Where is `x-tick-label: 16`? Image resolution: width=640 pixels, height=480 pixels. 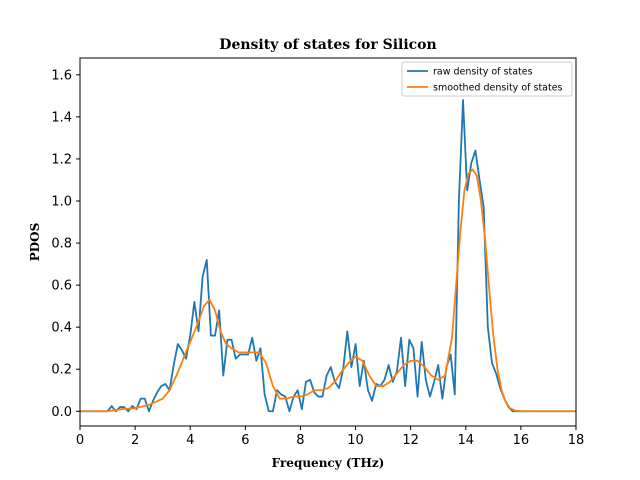
x-tick-label: 16 is located at coordinates (521, 440).